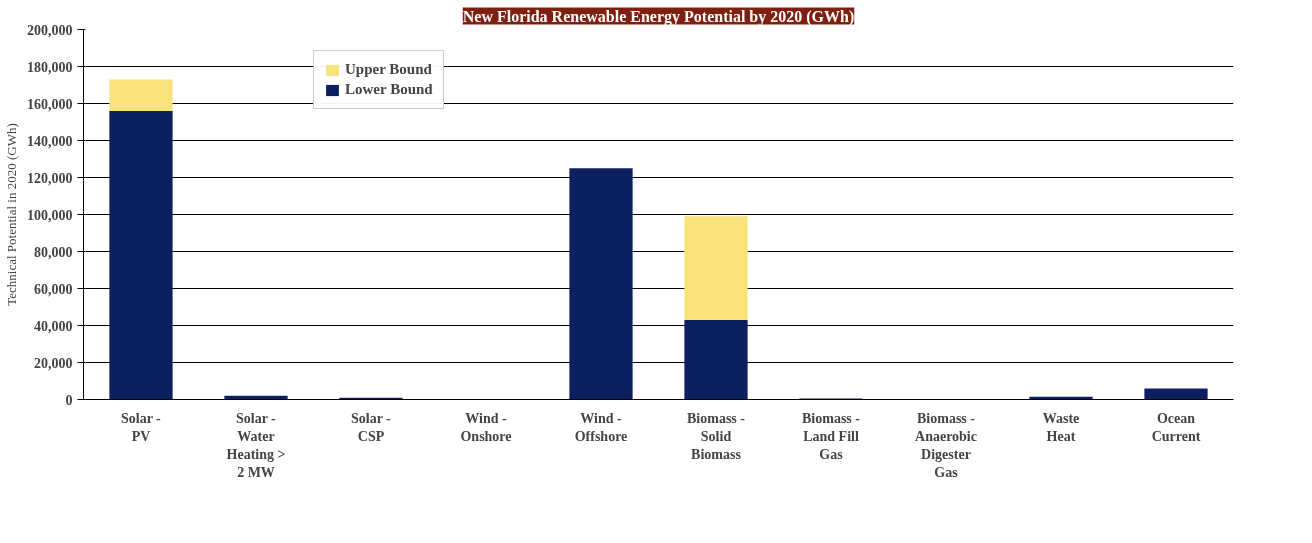  What do you see at coordinates (53, 326) in the screenshot?
I see `y-tick-label: 40,000` at bounding box center [53, 326].